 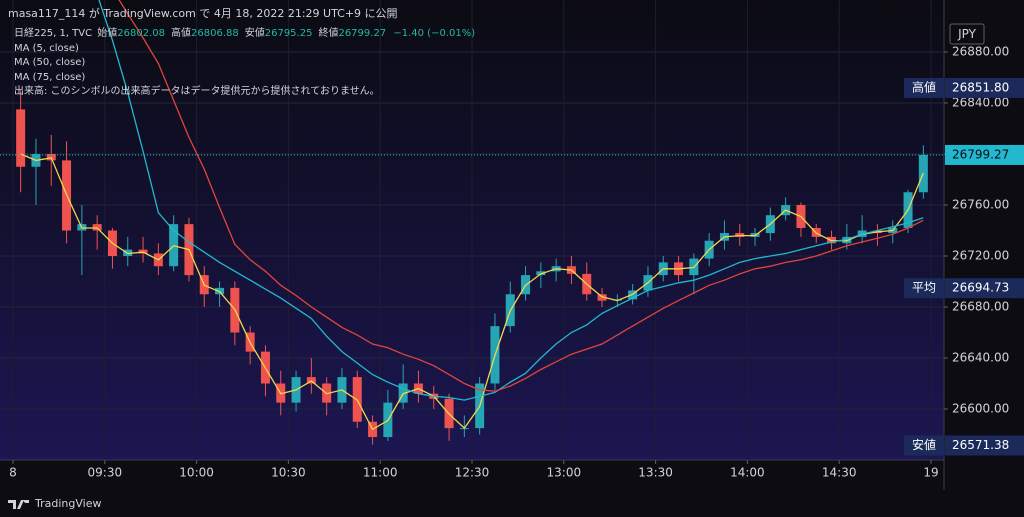 What do you see at coordinates (980, 256) in the screenshot?
I see `y-tick-label: 26720.00` at bounding box center [980, 256].